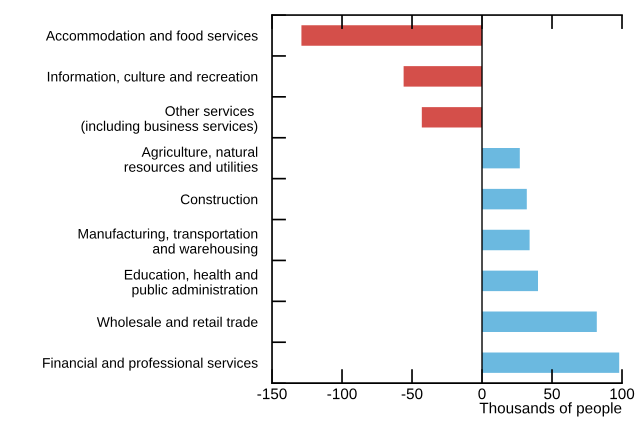 The width and height of the screenshot is (639, 430). I want to click on y-tick-label: Accommodation and food services, so click(152, 35).